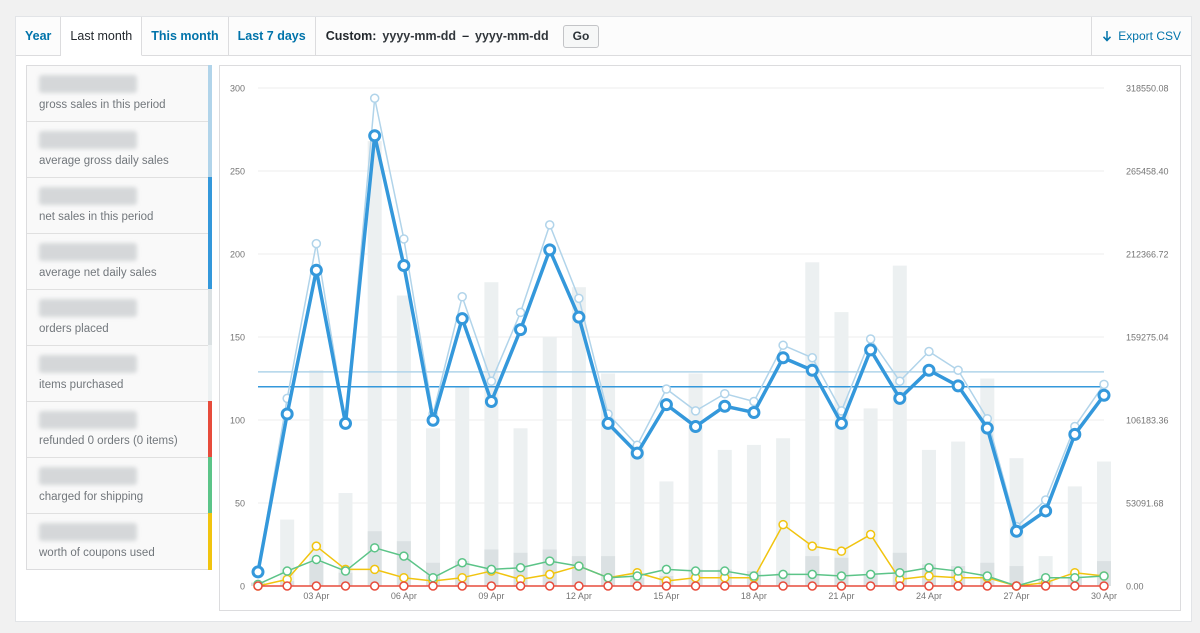 The height and width of the screenshot is (633, 1200). Describe the element at coordinates (97, 553) in the screenshot. I see `stat-label: worth of coupons used` at that location.